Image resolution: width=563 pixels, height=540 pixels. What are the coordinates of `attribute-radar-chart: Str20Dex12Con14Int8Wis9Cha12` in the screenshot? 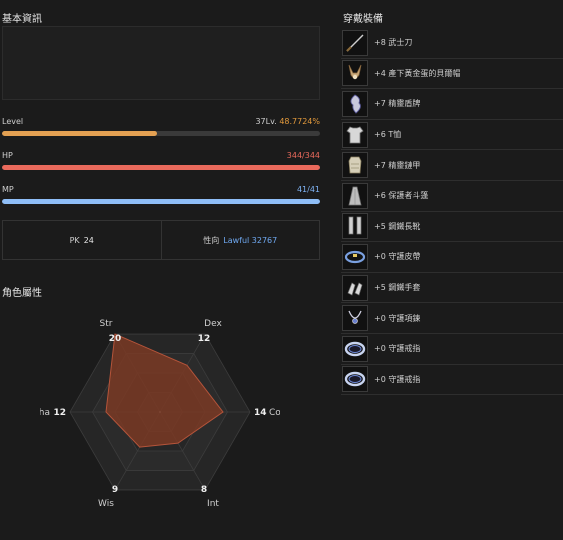 It's located at (160, 414).